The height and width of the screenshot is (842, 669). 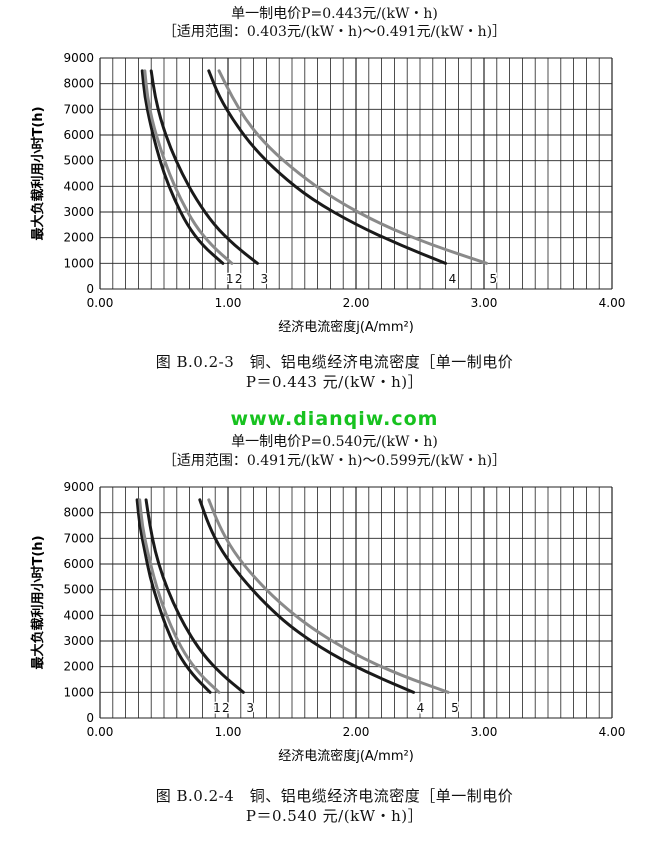 What do you see at coordinates (334, 419) in the screenshot?
I see `watermark: www.dianqiw.com` at bounding box center [334, 419].